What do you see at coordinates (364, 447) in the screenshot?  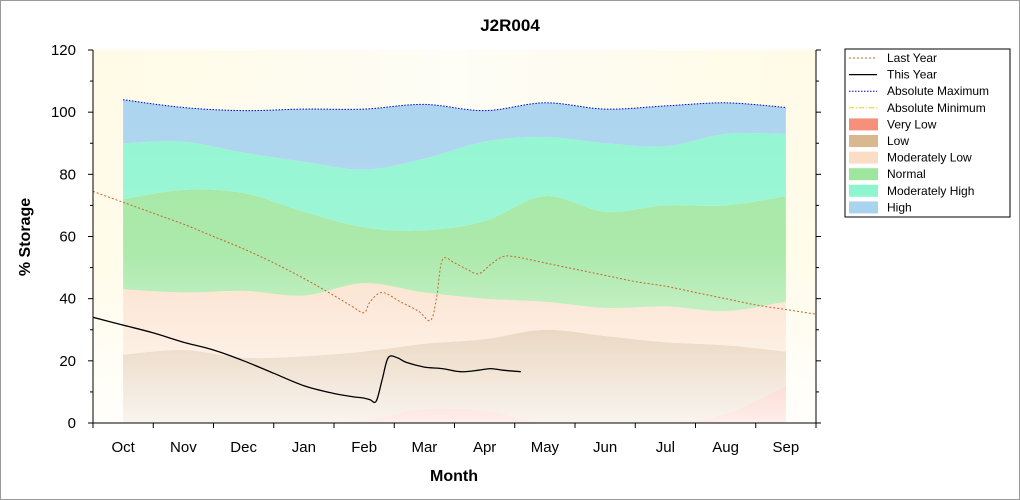 I see `x-tick-label-feb: Feb` at bounding box center [364, 447].